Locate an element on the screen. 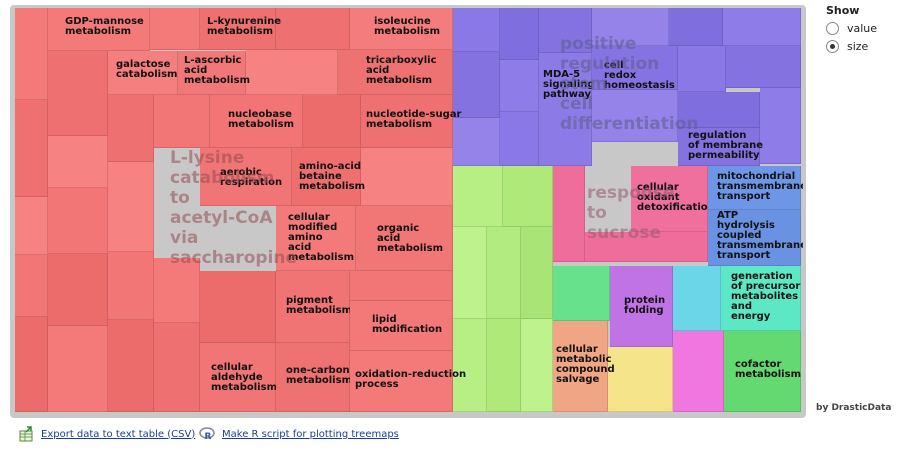 This screenshot has width=924, height=453. size-radio is located at coordinates (832, 46).